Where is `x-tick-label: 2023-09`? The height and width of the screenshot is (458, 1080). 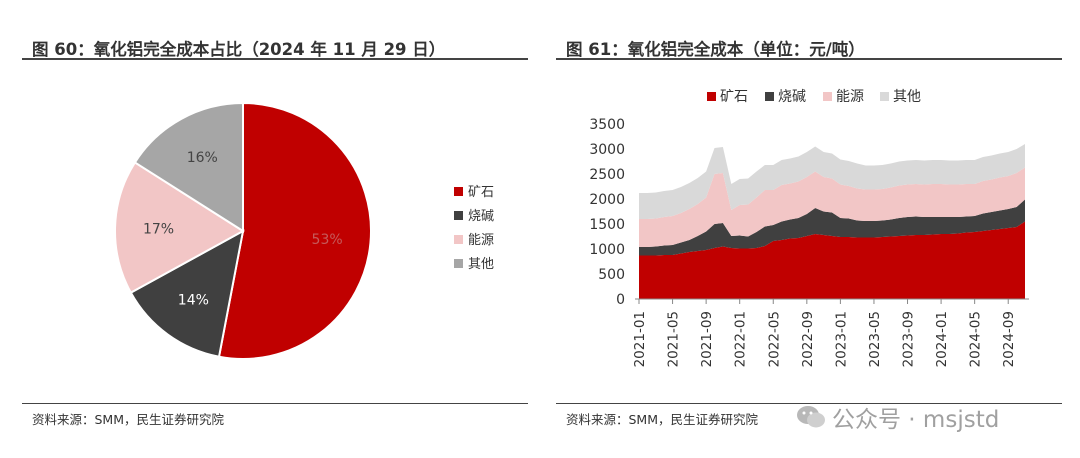 x-tick-label: 2023-09 is located at coordinates (909, 339).